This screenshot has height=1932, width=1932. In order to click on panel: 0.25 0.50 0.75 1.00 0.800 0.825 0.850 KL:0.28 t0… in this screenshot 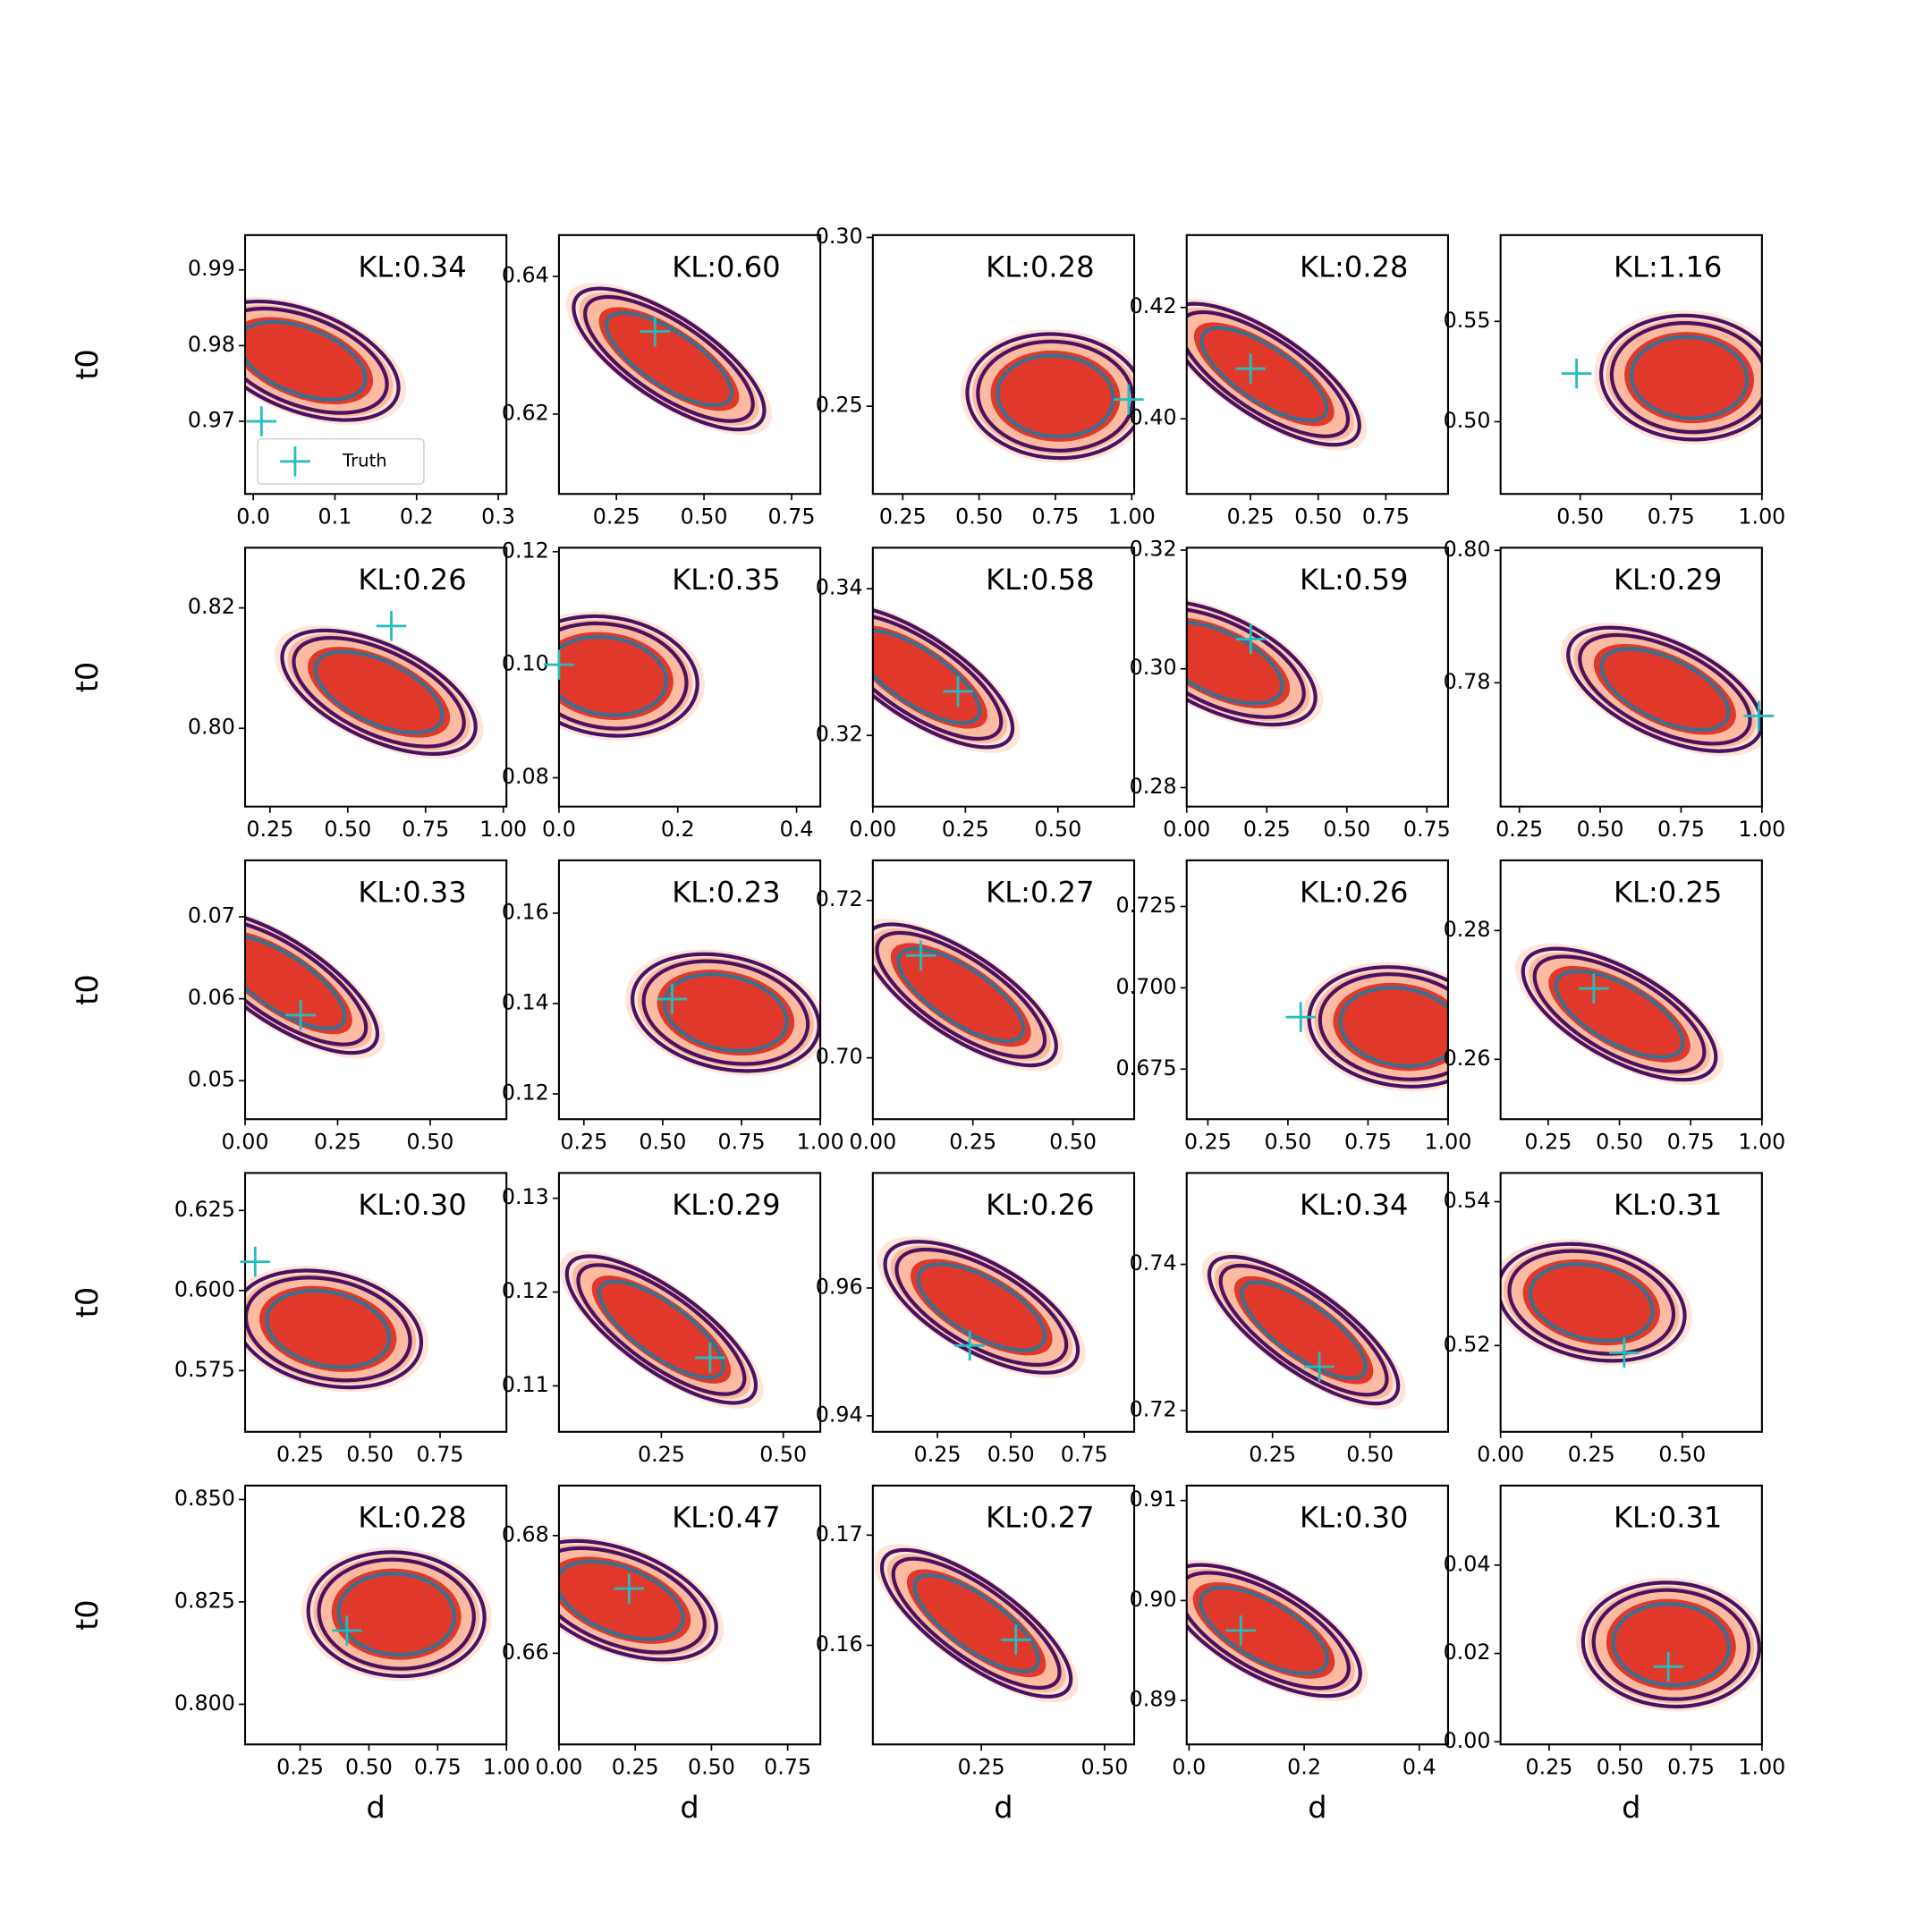, I will do `click(300, 1654)`.